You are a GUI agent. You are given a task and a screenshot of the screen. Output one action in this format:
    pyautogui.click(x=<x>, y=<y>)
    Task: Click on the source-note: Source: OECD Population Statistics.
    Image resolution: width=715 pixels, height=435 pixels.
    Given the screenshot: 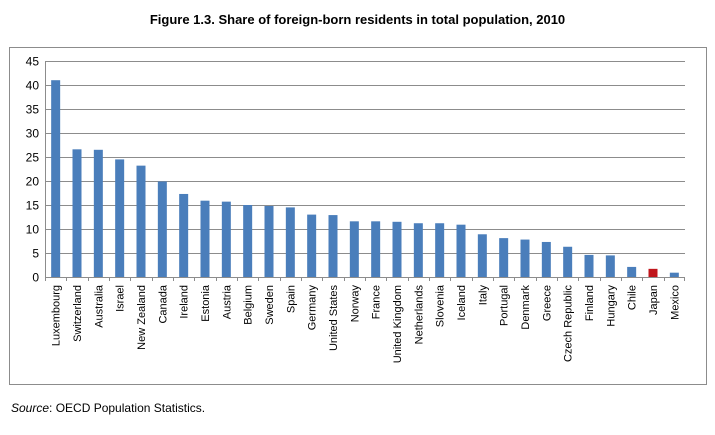 What is the action you would take?
    pyautogui.click(x=108, y=408)
    